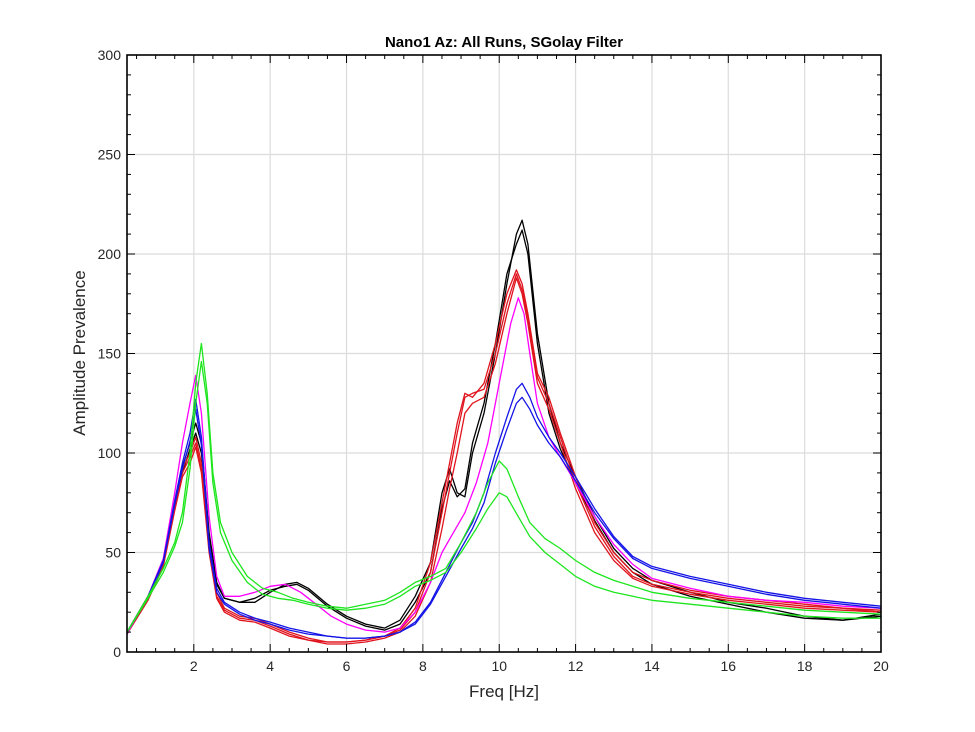 This screenshot has height=732, width=975. Describe the element at coordinates (504, 691) in the screenshot. I see `x-axis-label: Freq [Hz]` at that location.